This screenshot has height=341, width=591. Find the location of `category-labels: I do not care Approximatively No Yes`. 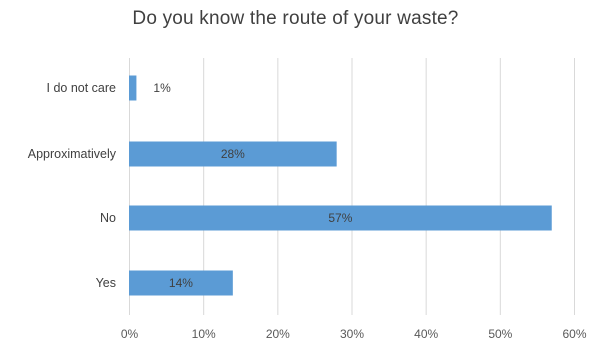

category-labels: I do not care Approximatively No Yes is located at coordinates (72, 185).